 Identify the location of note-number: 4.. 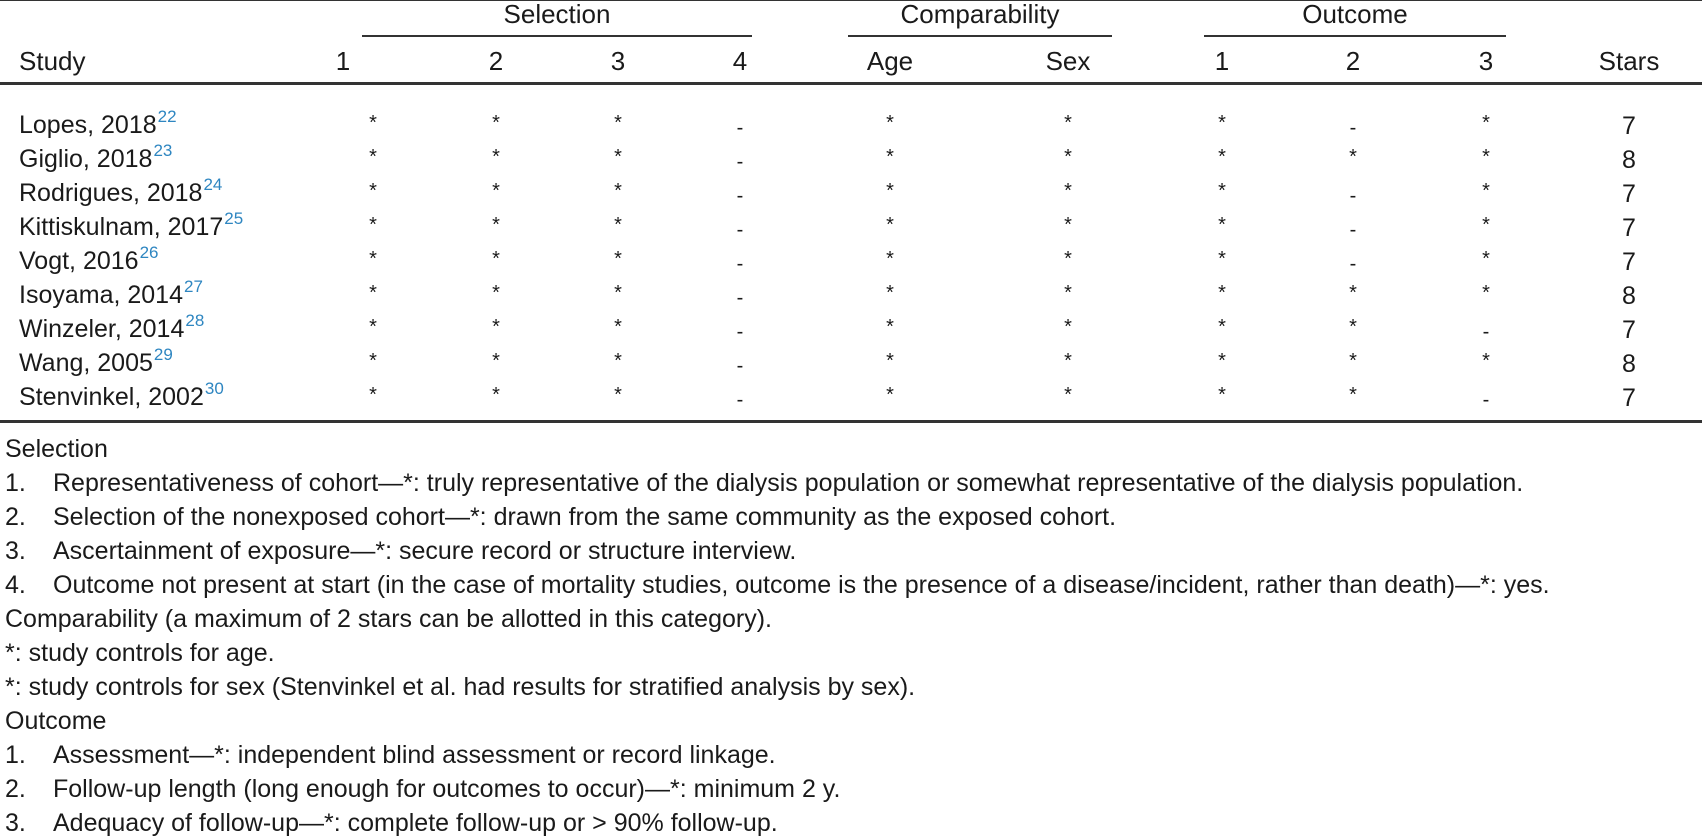
(15, 585).